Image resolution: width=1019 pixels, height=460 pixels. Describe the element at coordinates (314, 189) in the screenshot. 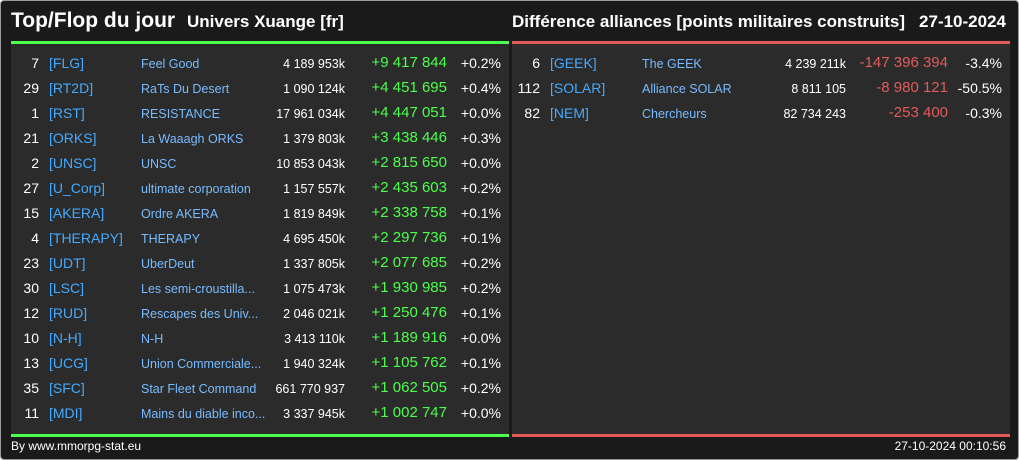

I see `points-cell: 1 157 557k` at that location.